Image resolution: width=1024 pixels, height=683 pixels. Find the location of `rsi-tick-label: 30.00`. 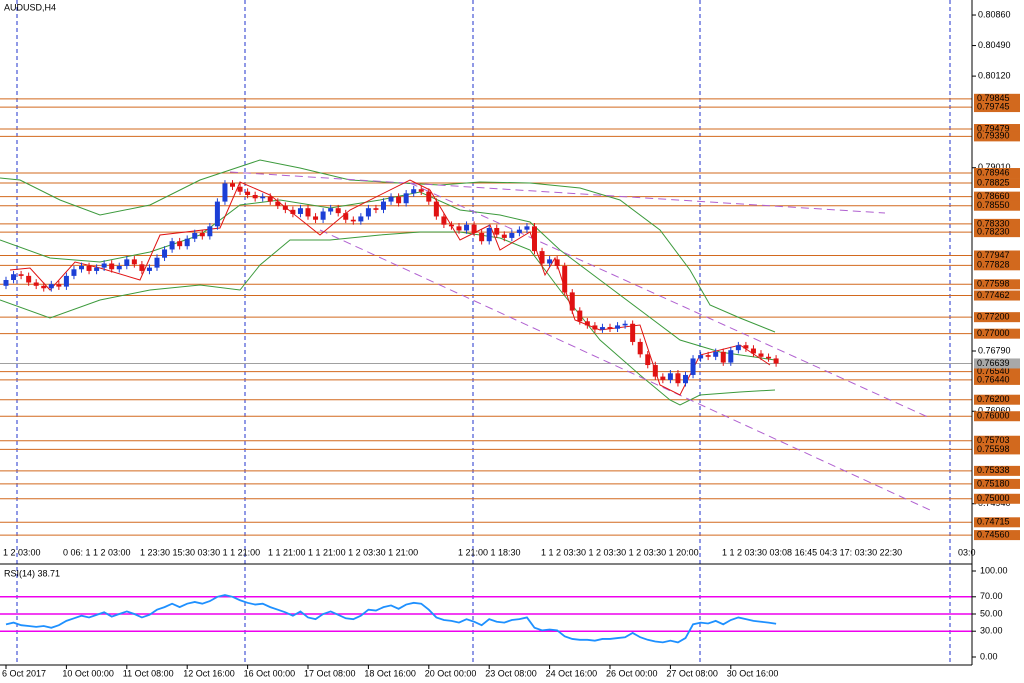

rsi-tick-label: 30.00 is located at coordinates (991, 631).